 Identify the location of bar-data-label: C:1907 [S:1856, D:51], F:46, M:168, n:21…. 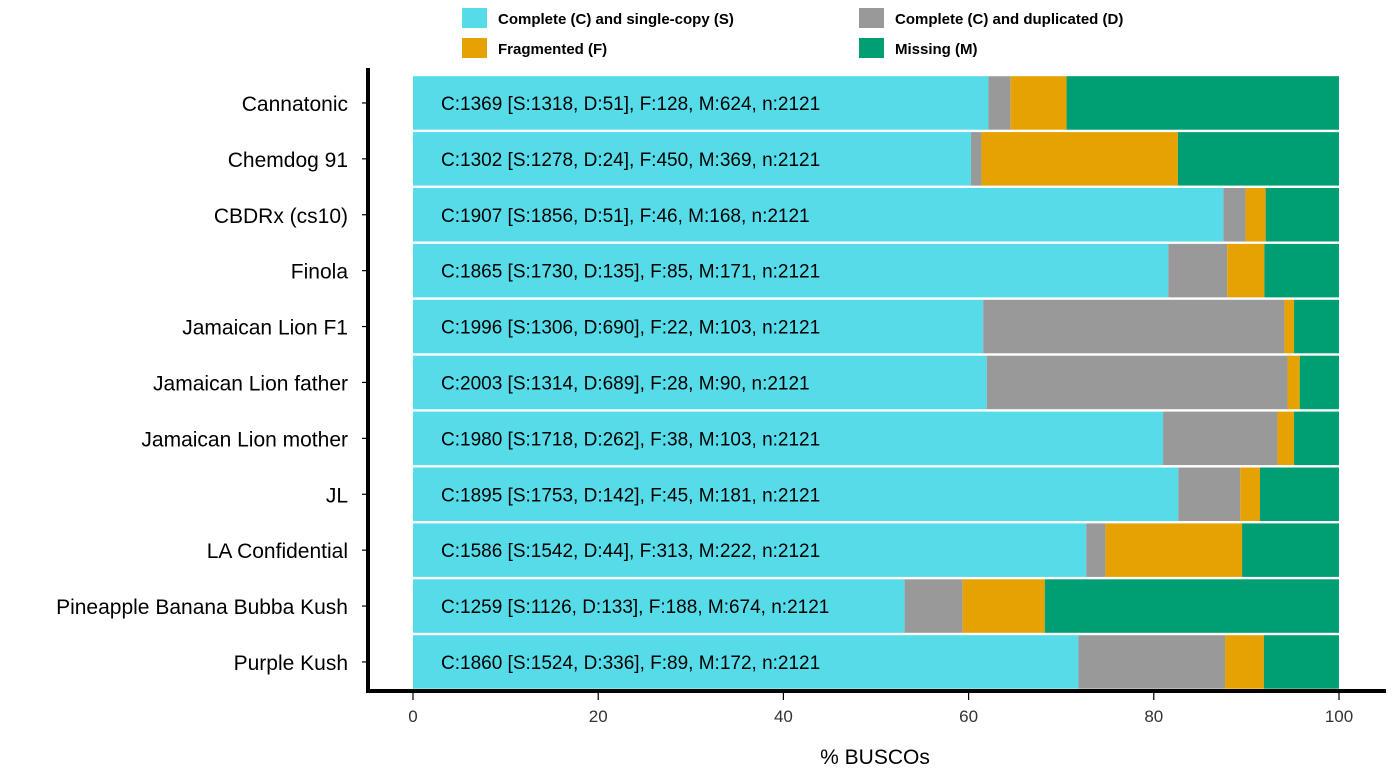
(625, 216).